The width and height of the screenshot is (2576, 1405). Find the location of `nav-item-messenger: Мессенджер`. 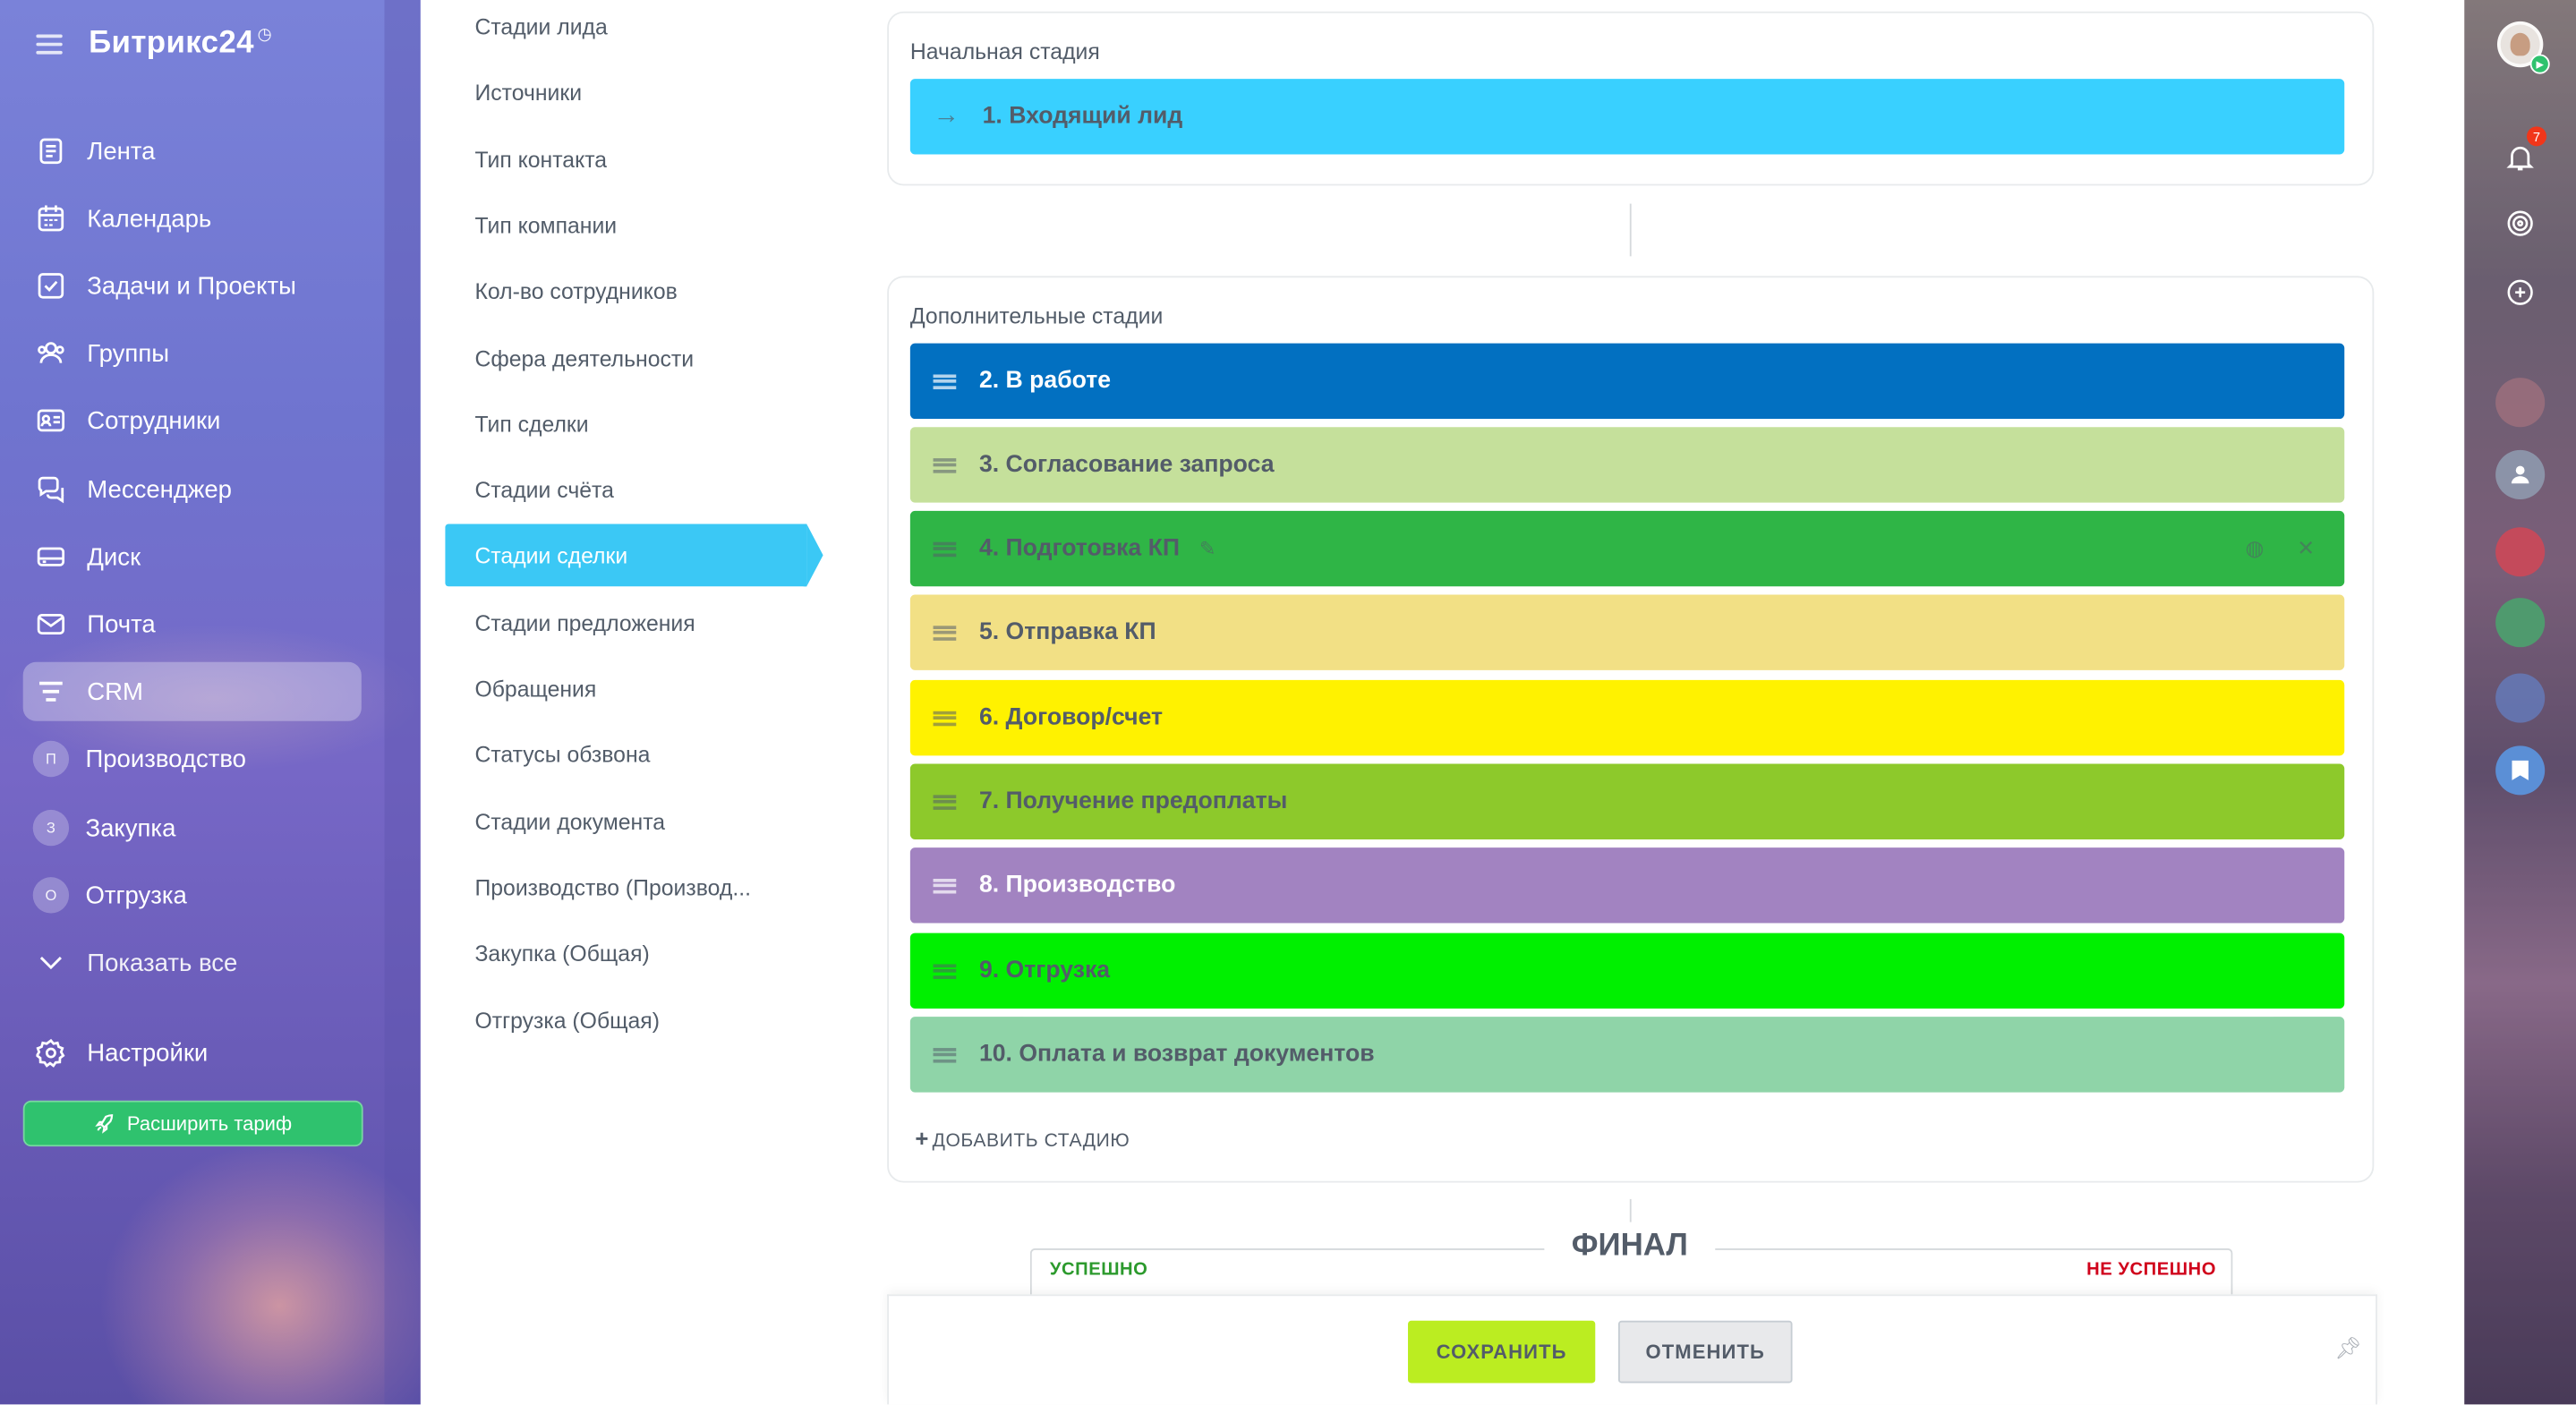

nav-item-messenger: Мессенджер is located at coordinates (192, 489).